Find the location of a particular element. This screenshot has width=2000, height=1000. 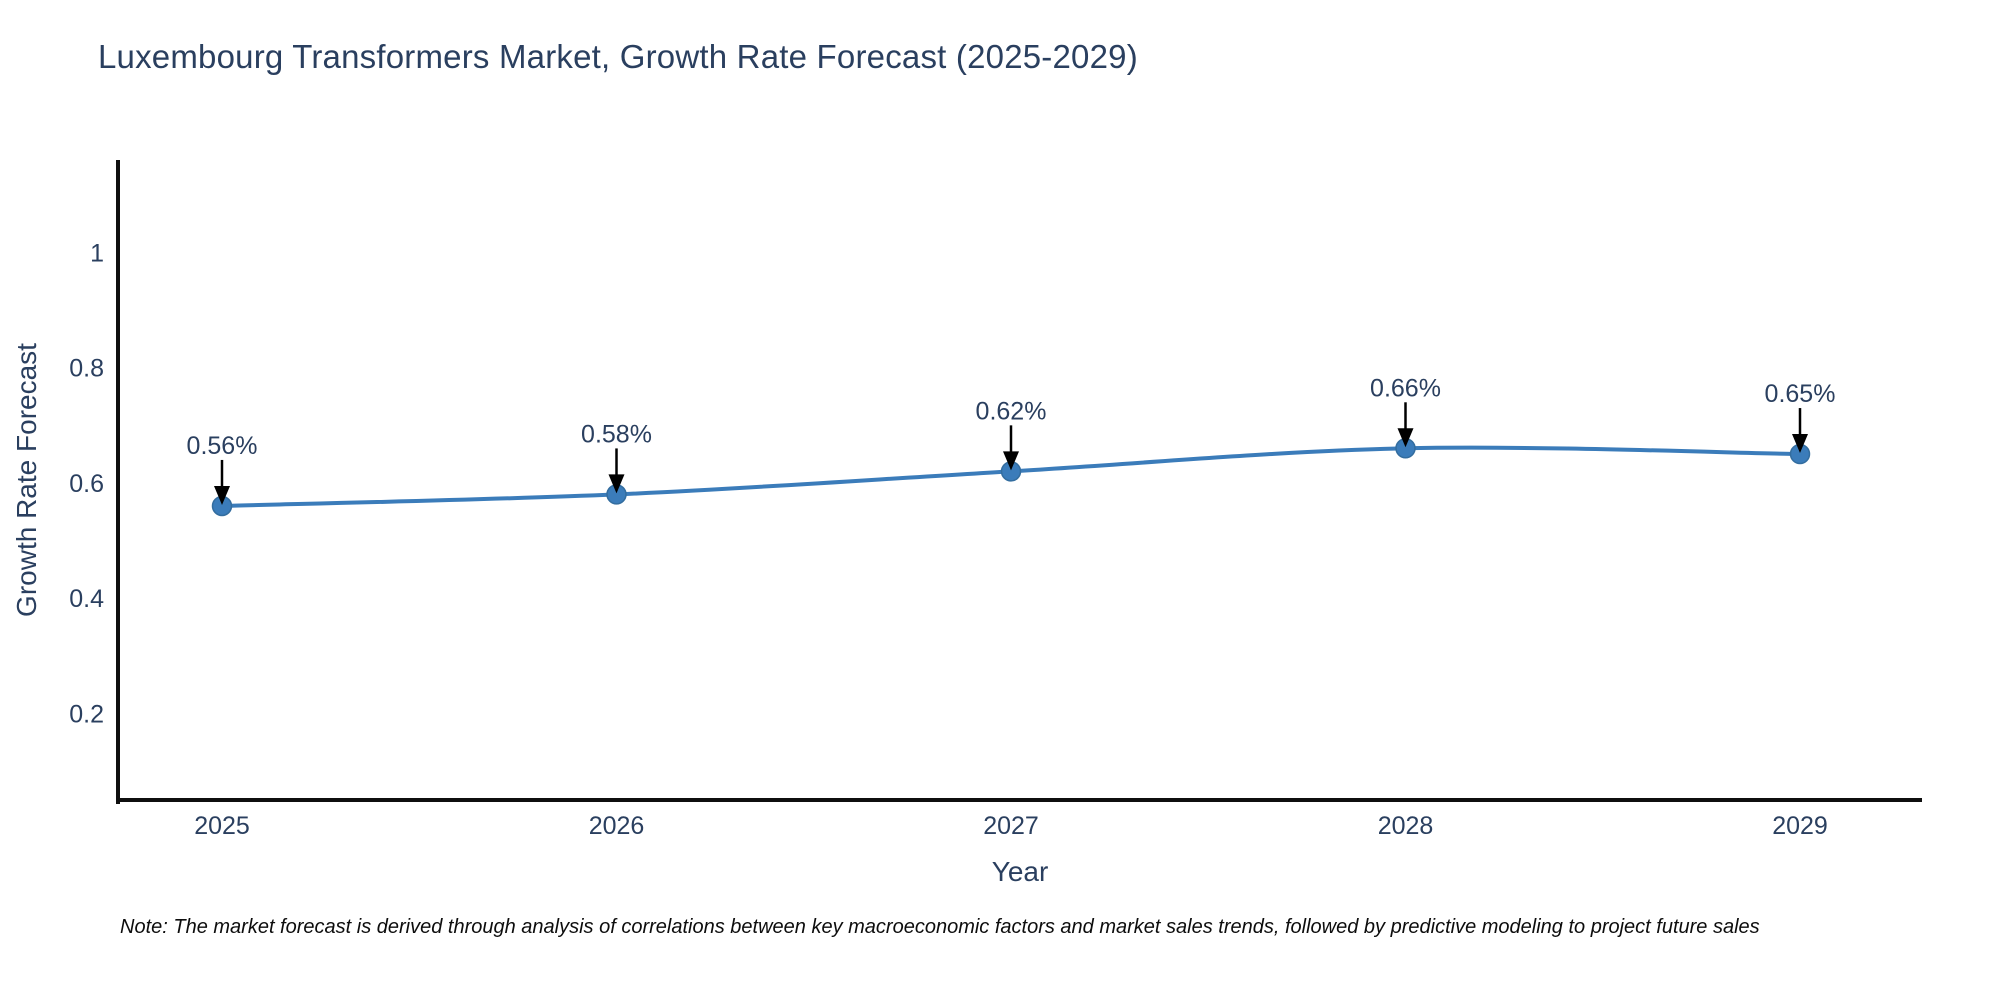

data-point-label: 0.62% is located at coordinates (1011, 411).